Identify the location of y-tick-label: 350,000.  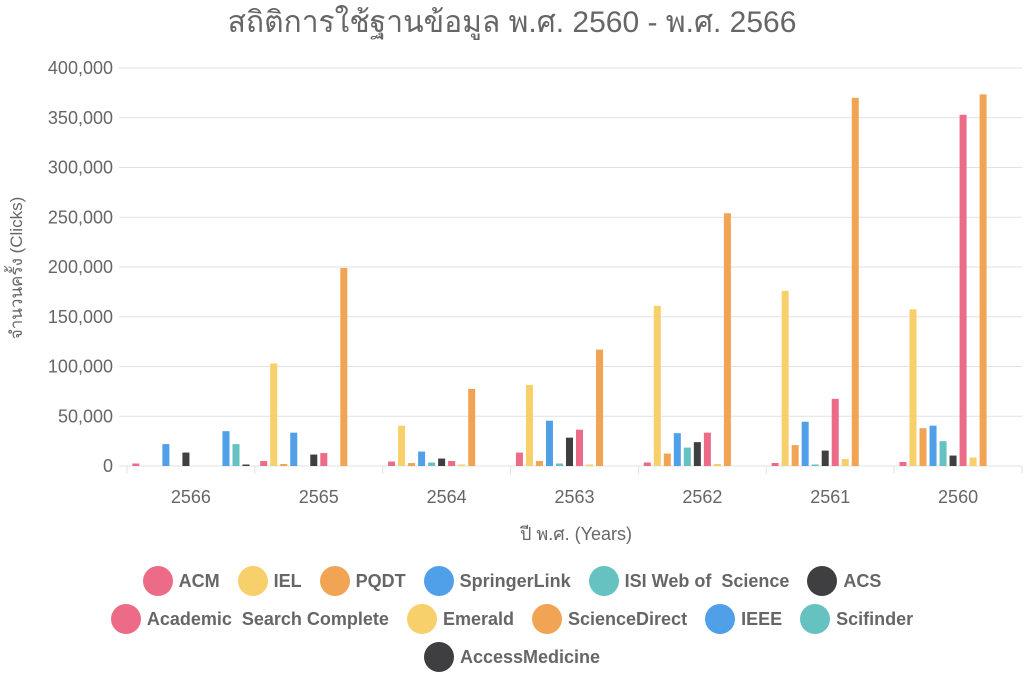
(80, 118).